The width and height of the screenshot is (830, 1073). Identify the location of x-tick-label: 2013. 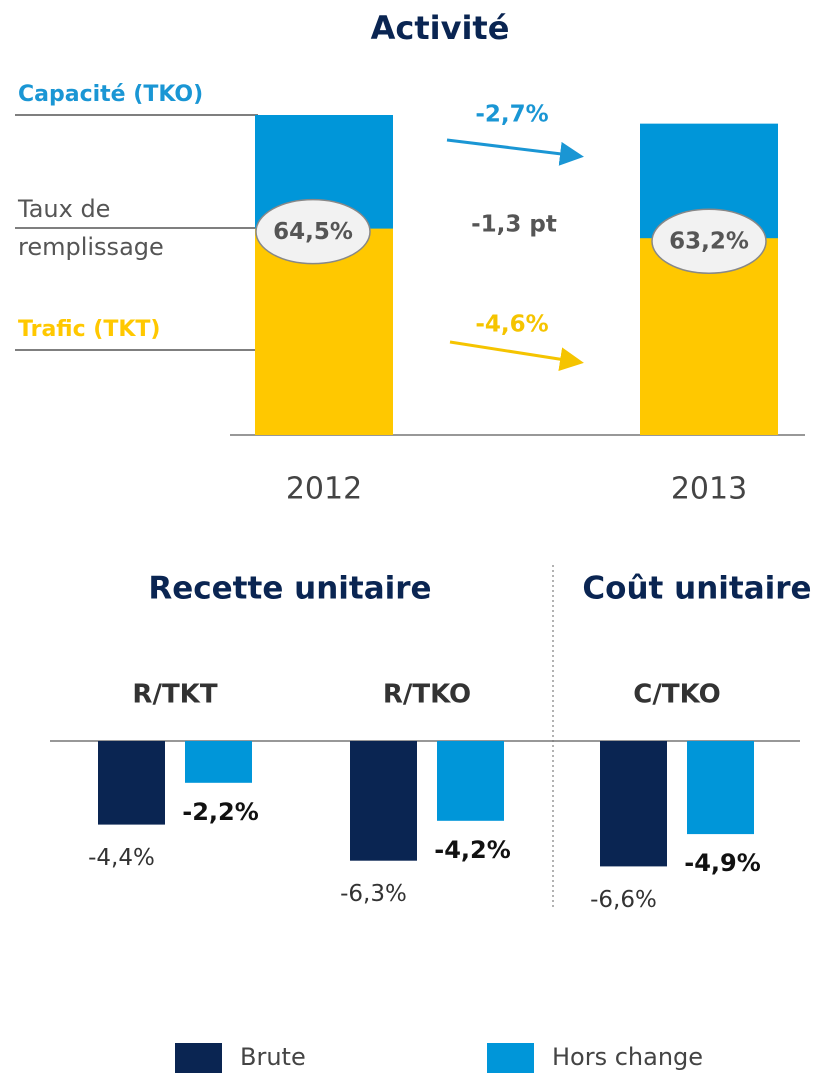
(709, 489).